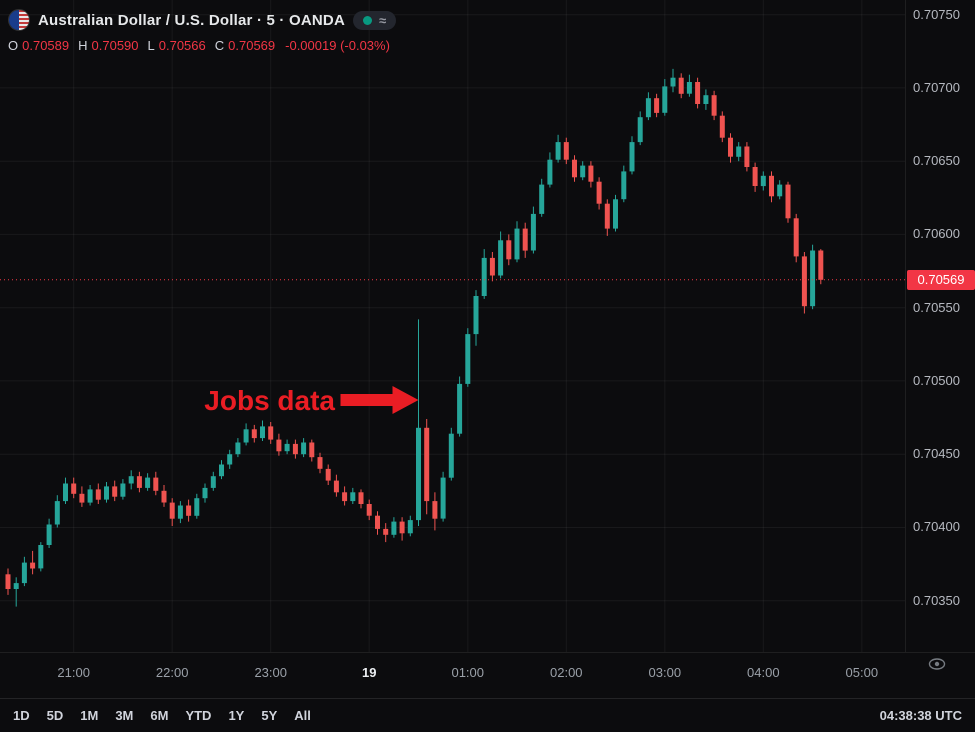 The height and width of the screenshot is (732, 975). What do you see at coordinates (236, 715) in the screenshot?
I see `range-button-1y: 1Y` at bounding box center [236, 715].